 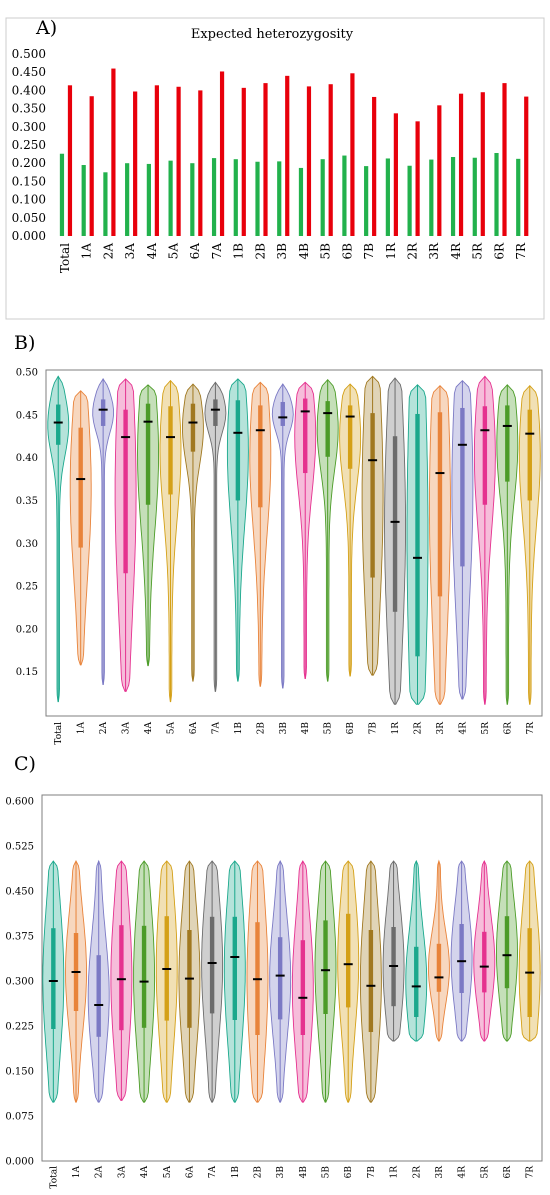 I want to click on panel-b-x-tick-label: 7R, so click(x=531, y=728).